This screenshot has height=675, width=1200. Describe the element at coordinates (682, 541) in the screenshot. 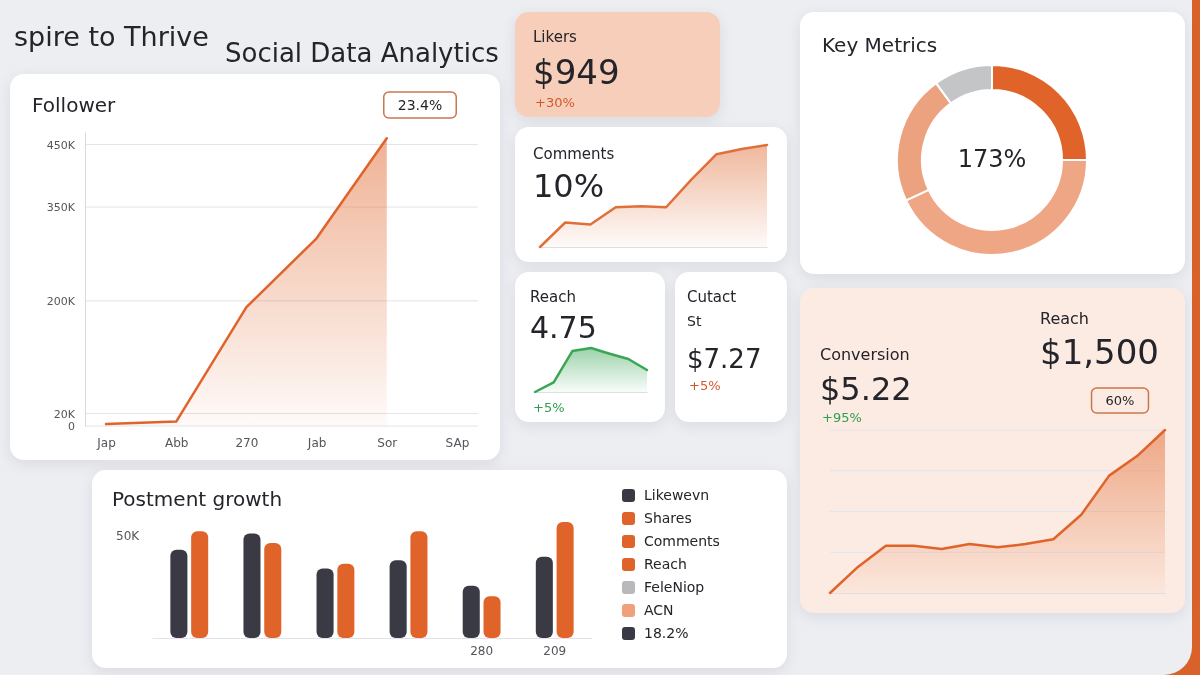

I see `legend-label: Comments` at that location.